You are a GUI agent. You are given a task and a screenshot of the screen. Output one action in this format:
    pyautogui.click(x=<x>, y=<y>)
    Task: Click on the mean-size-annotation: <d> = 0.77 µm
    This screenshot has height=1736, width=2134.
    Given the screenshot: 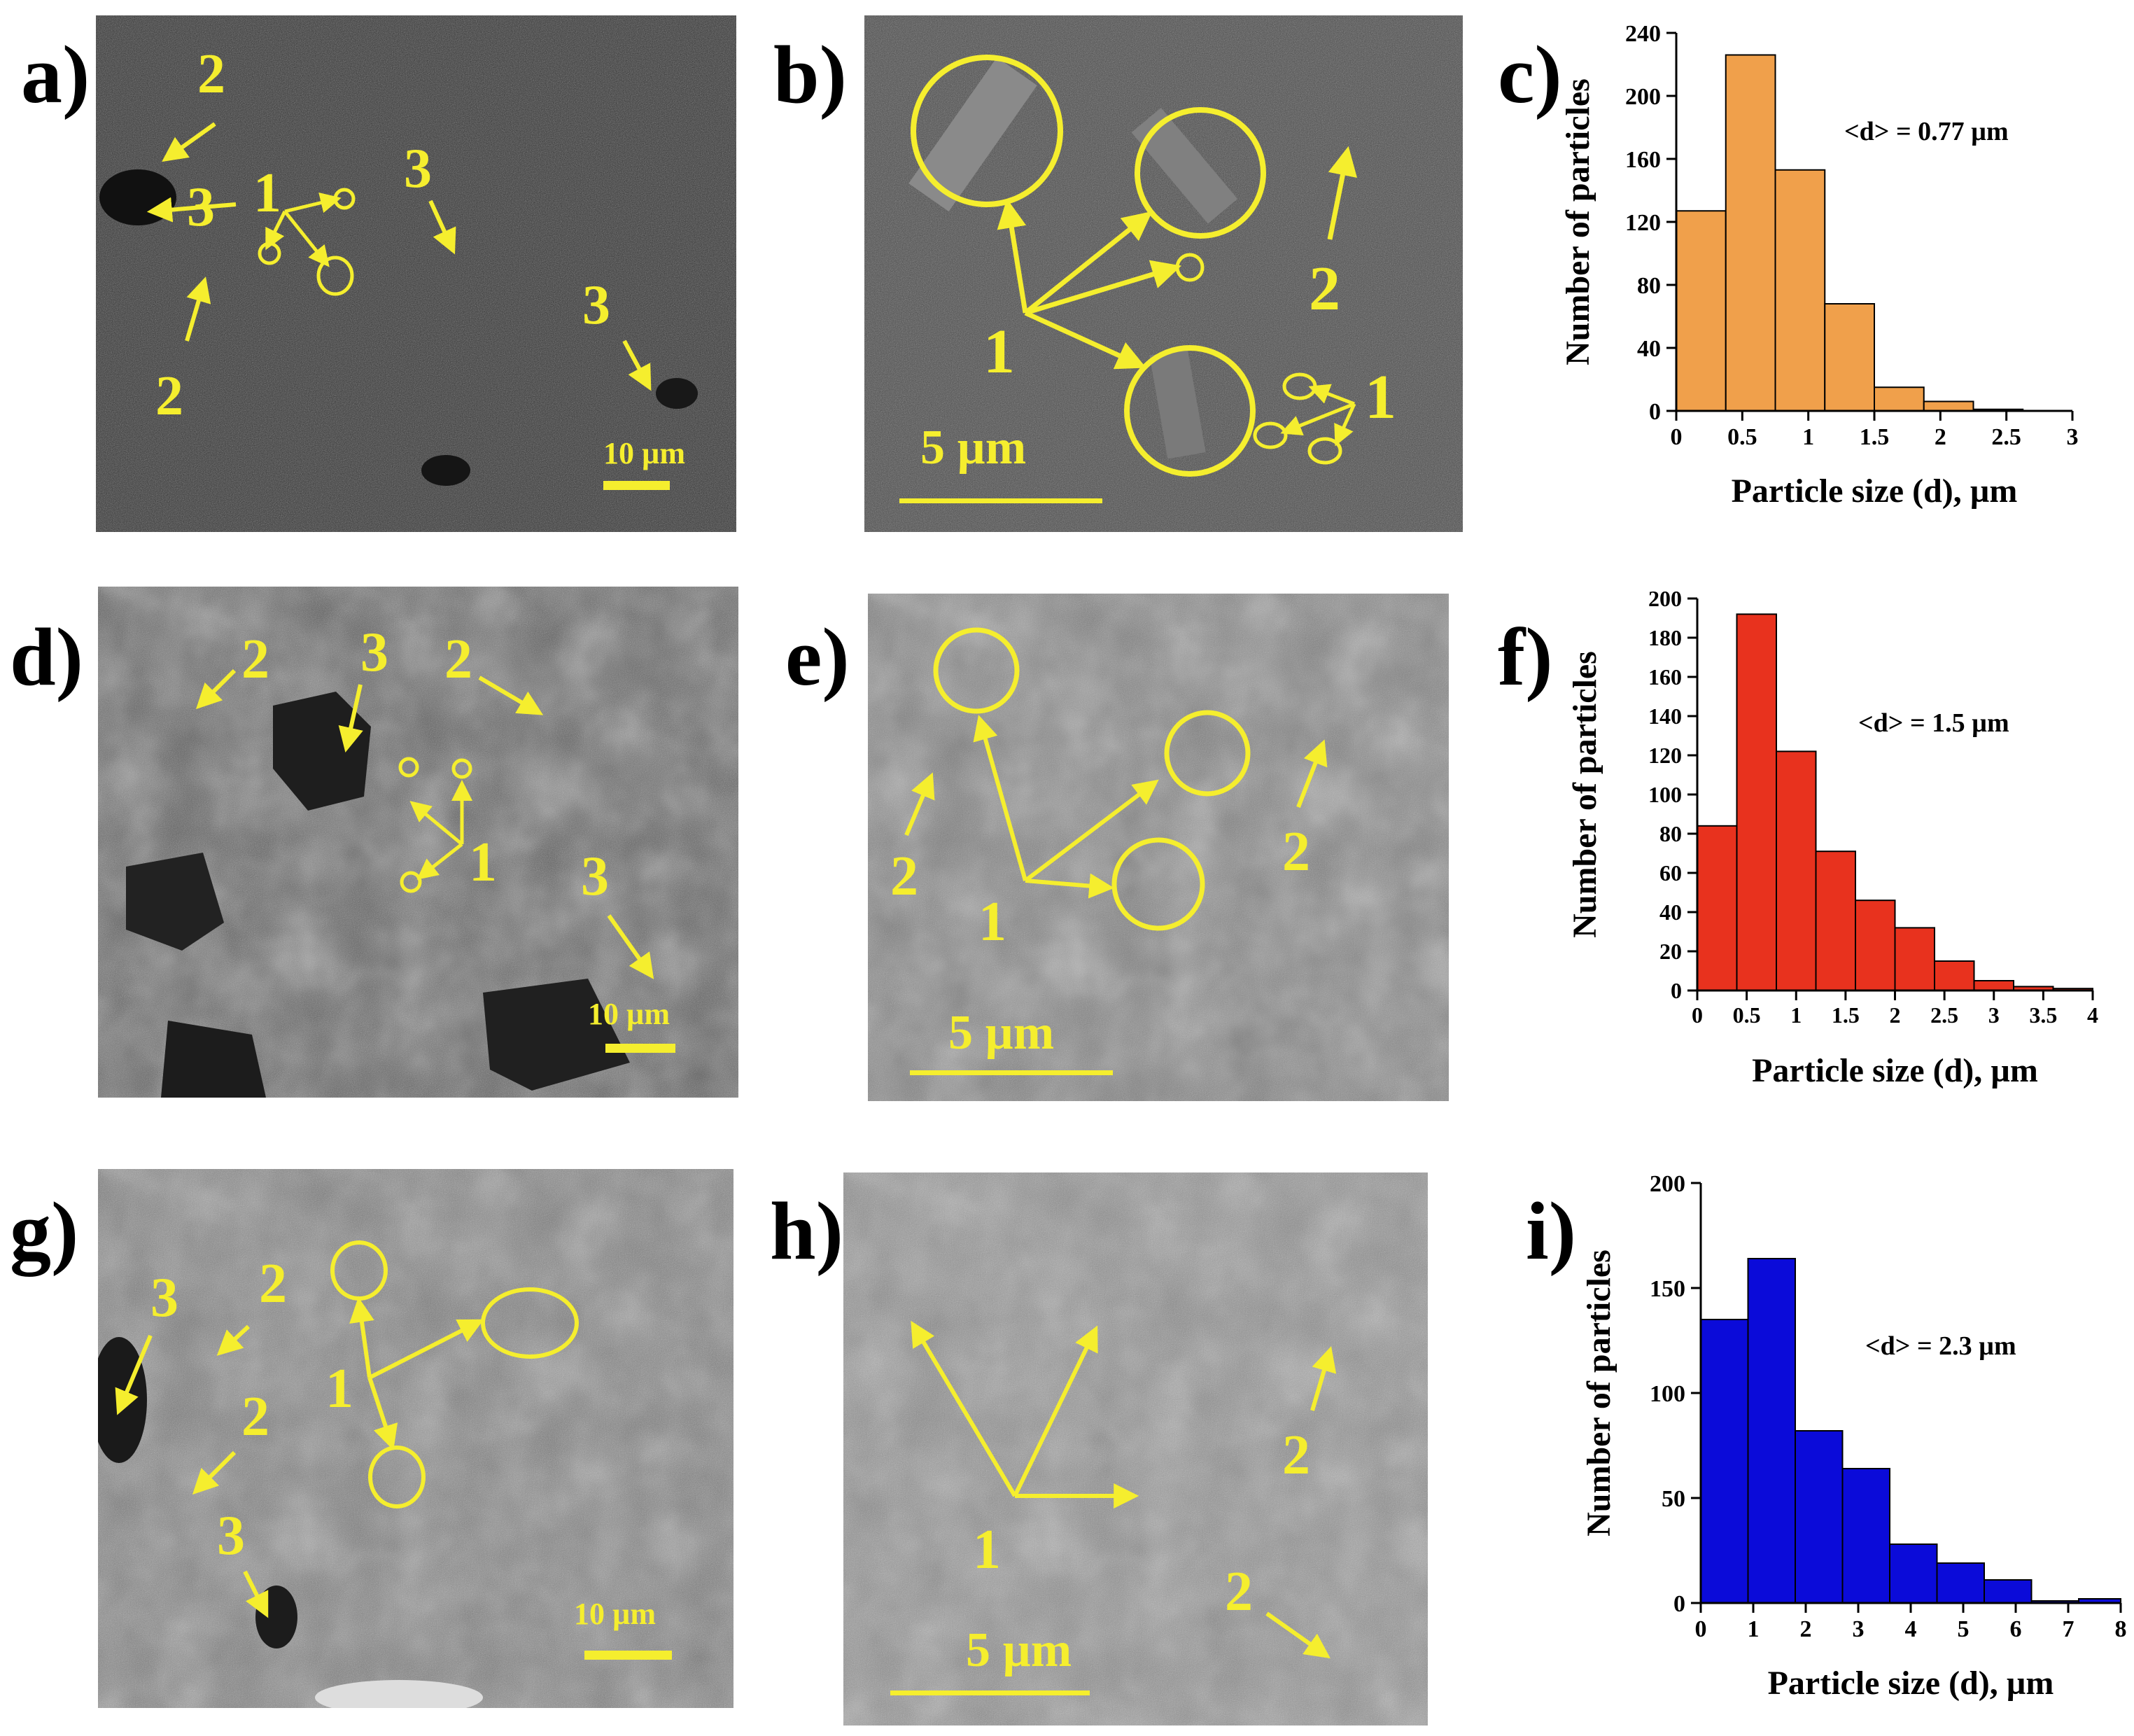 What is the action you would take?
    pyautogui.click(x=1926, y=131)
    